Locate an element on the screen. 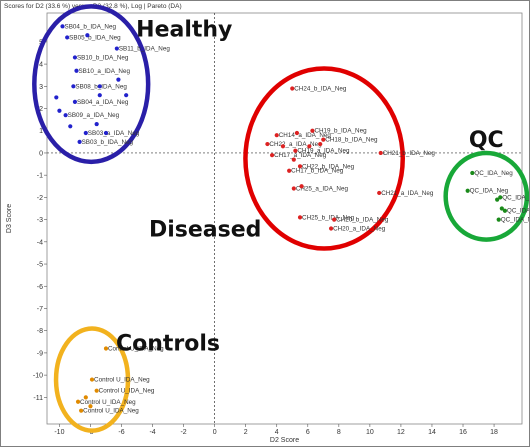  point-label: SB04_a_IDA_Neg is located at coordinates (103, 102).